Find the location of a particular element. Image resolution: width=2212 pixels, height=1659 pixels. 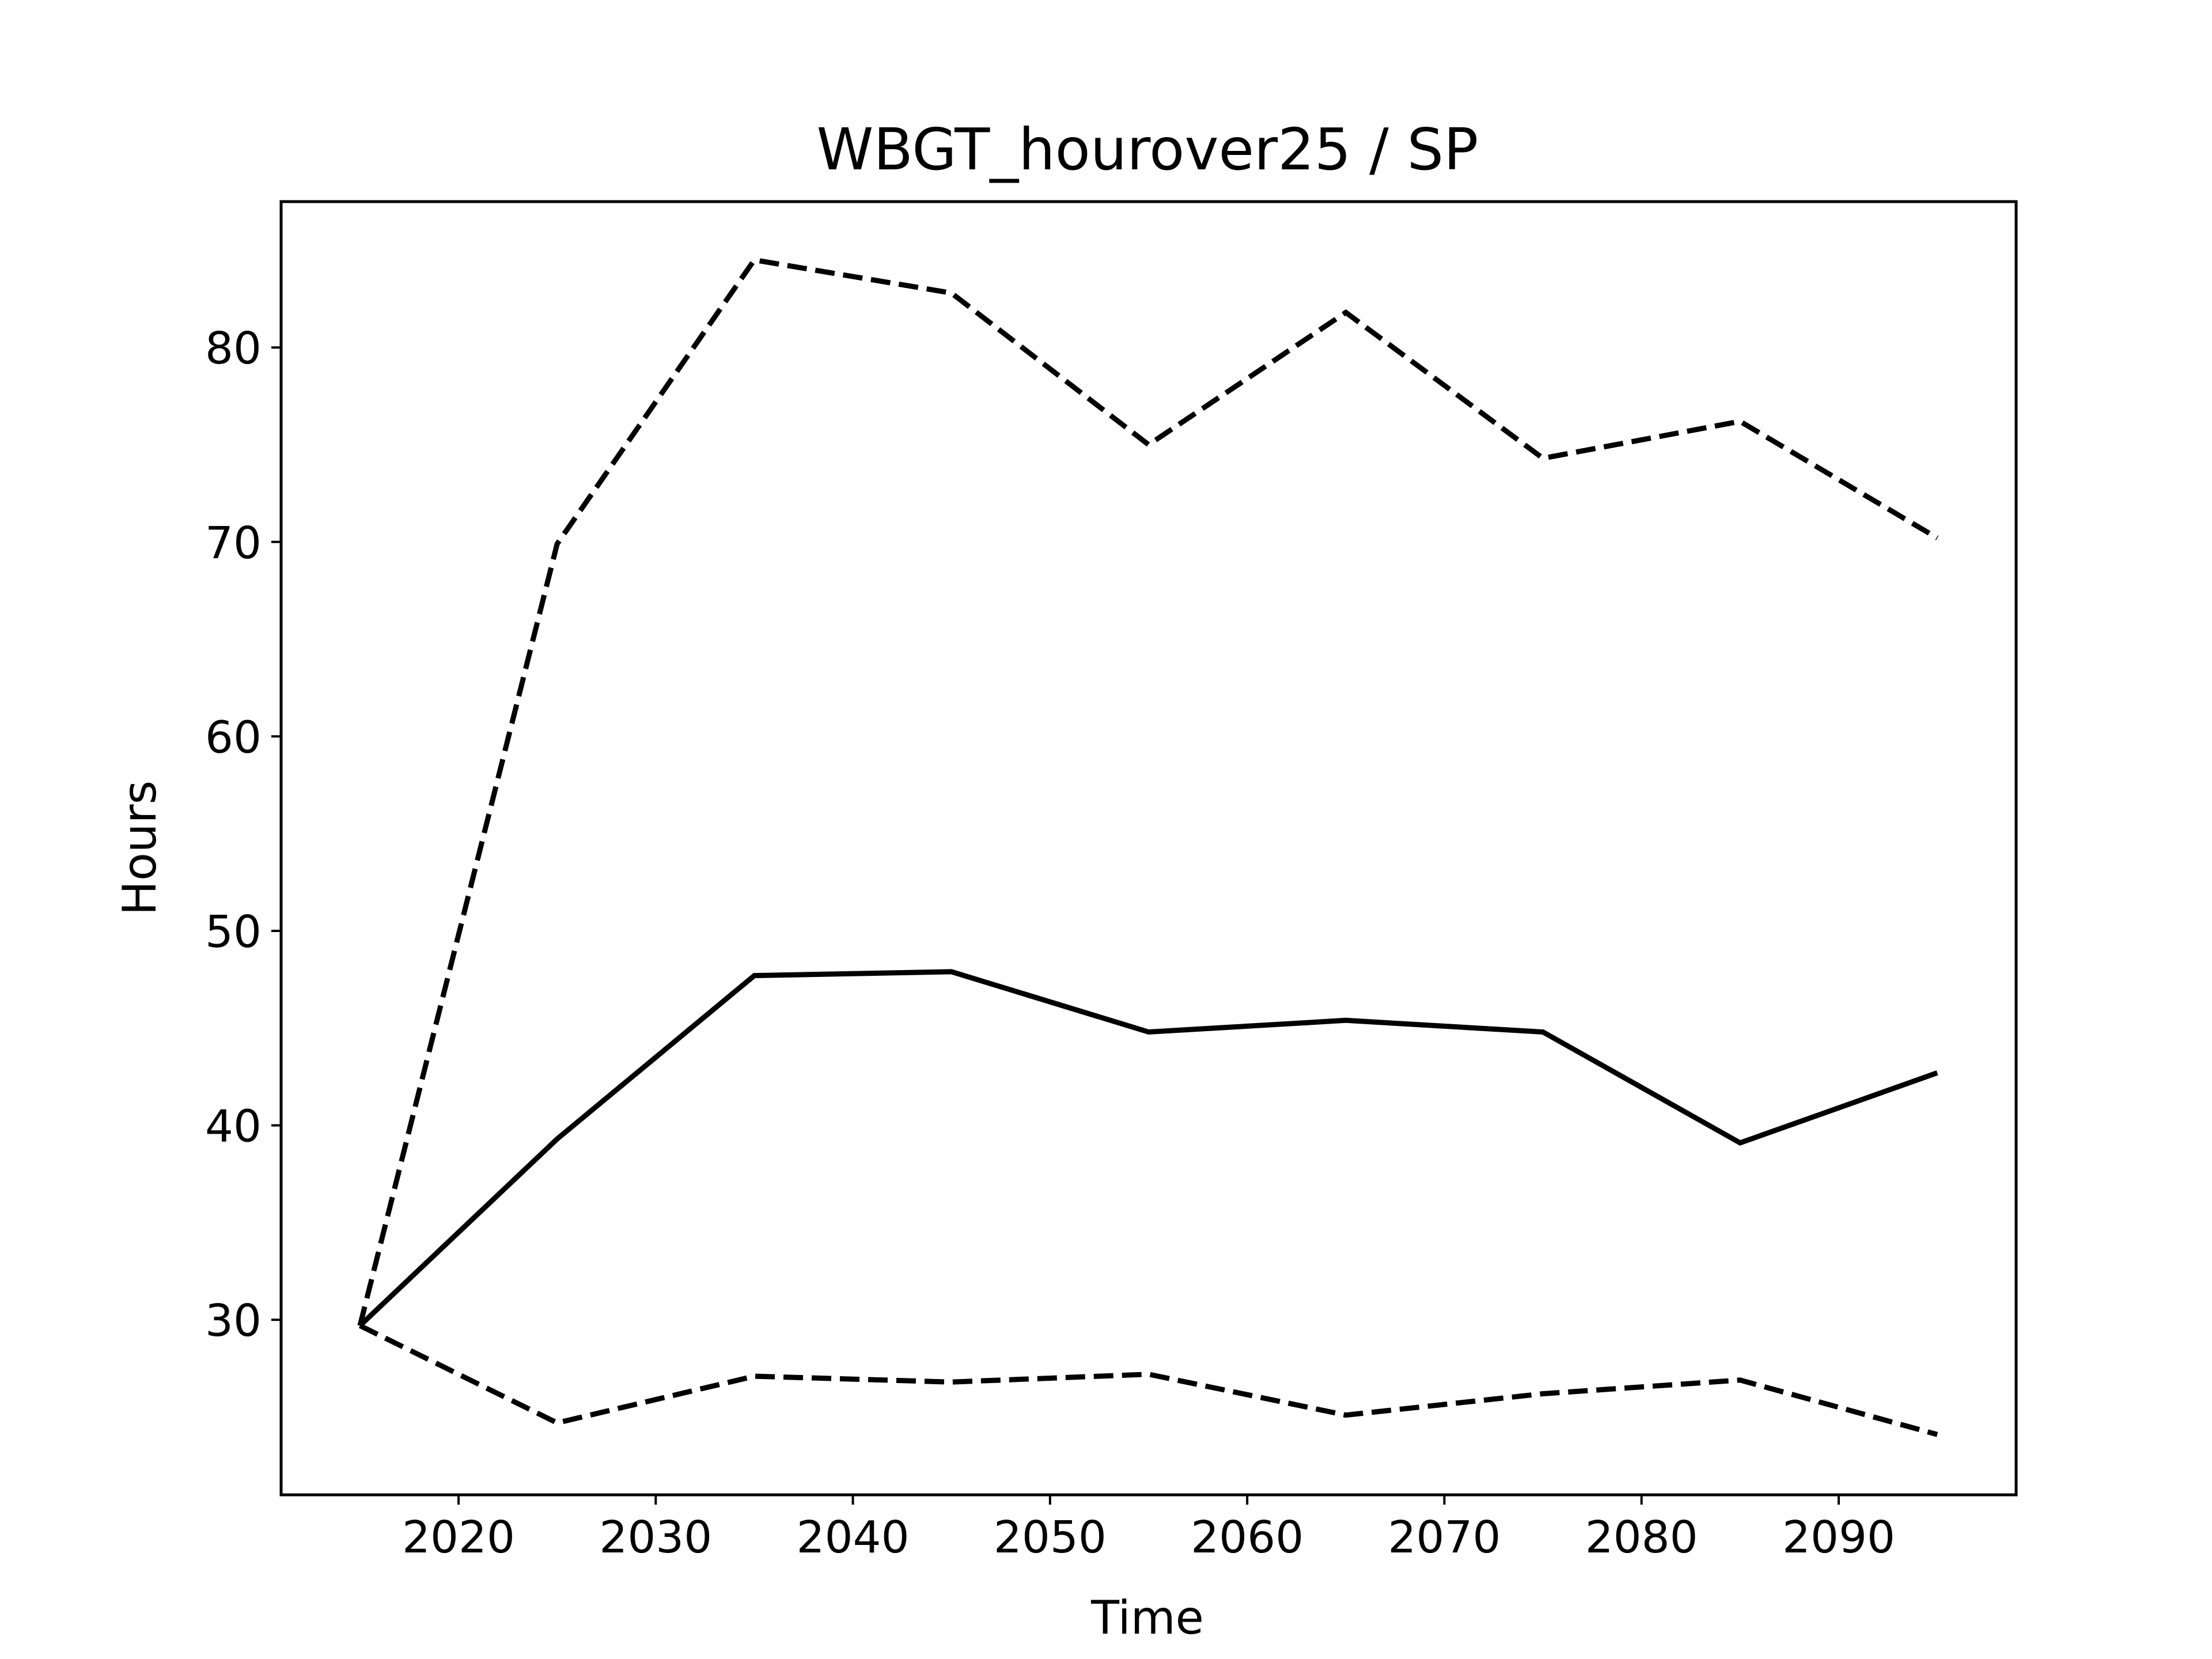

x-axis-label: Time is located at coordinates (1147, 1618).